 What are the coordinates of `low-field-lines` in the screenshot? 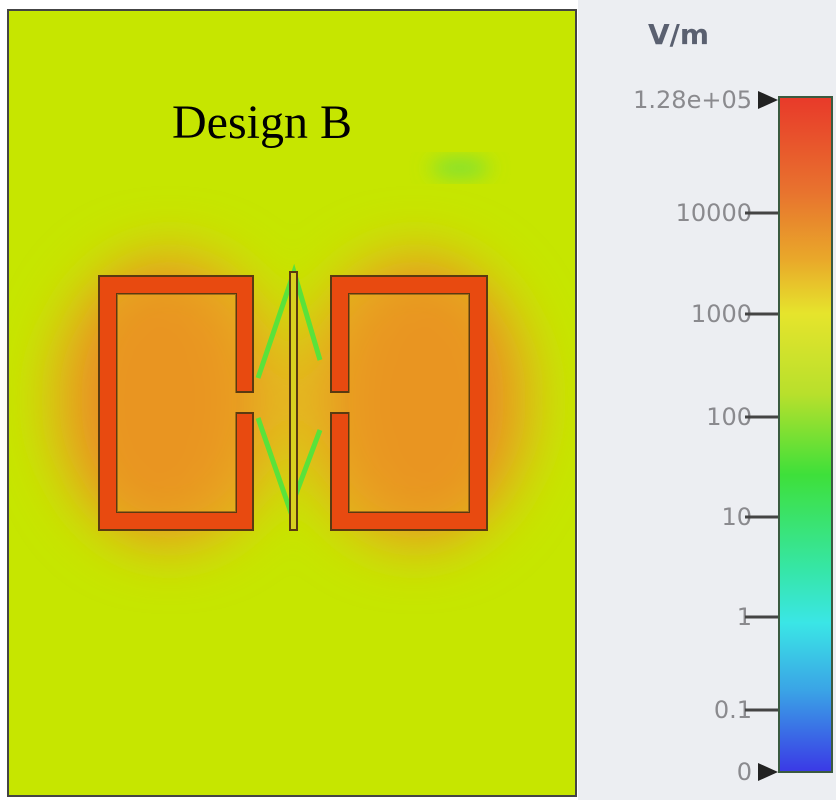 It's located at (460, 168).